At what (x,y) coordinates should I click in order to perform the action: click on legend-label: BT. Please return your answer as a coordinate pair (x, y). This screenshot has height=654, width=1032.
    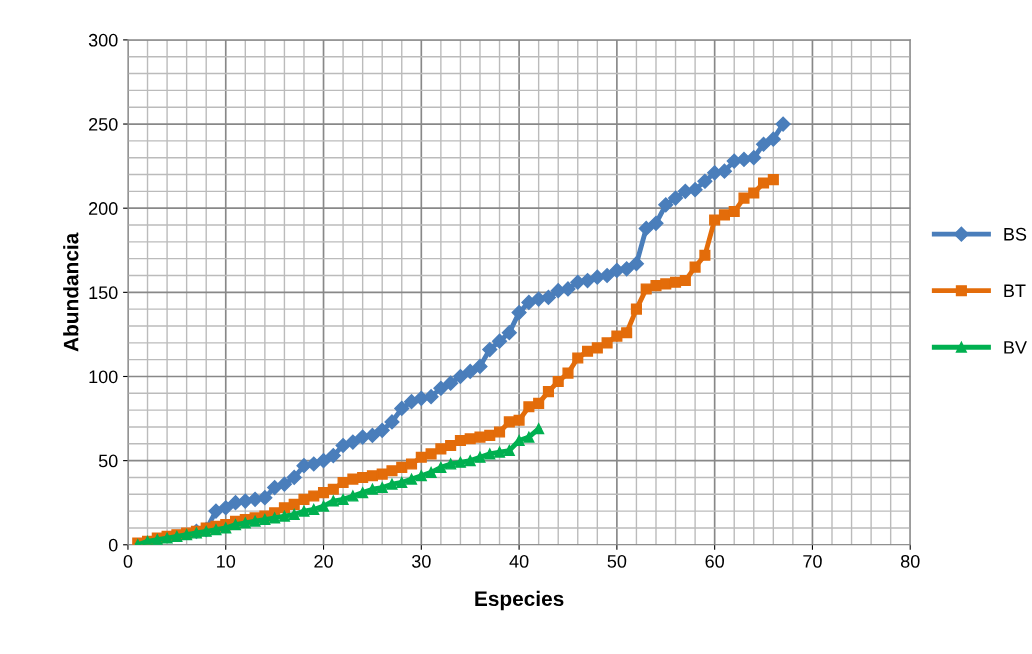
    Looking at the image, I should click on (1015, 291).